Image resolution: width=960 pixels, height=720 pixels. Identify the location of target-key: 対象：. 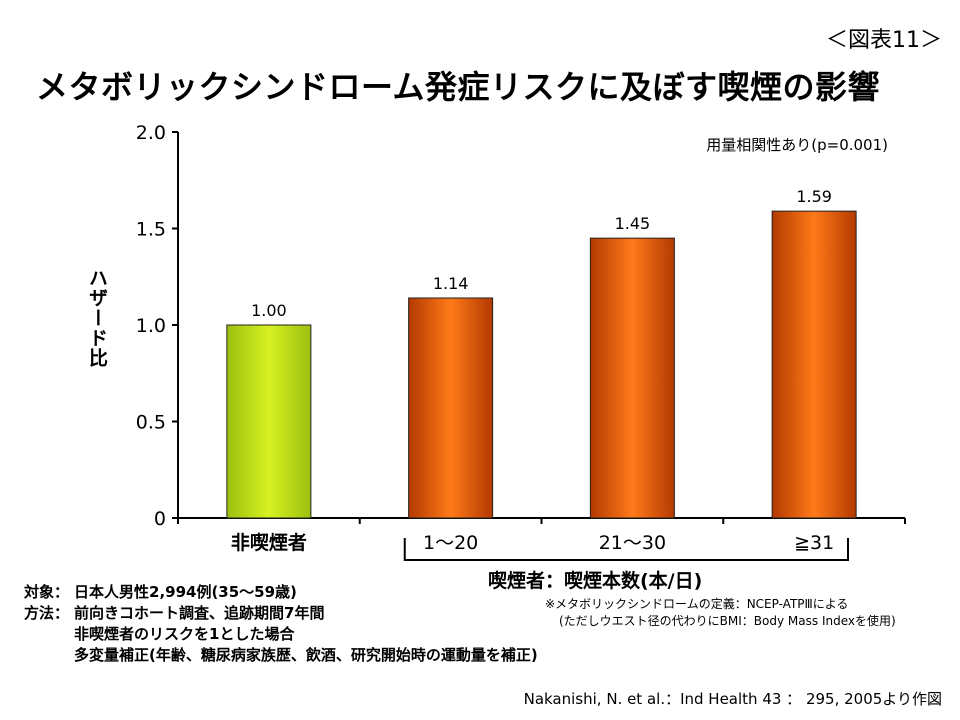
(47, 592).